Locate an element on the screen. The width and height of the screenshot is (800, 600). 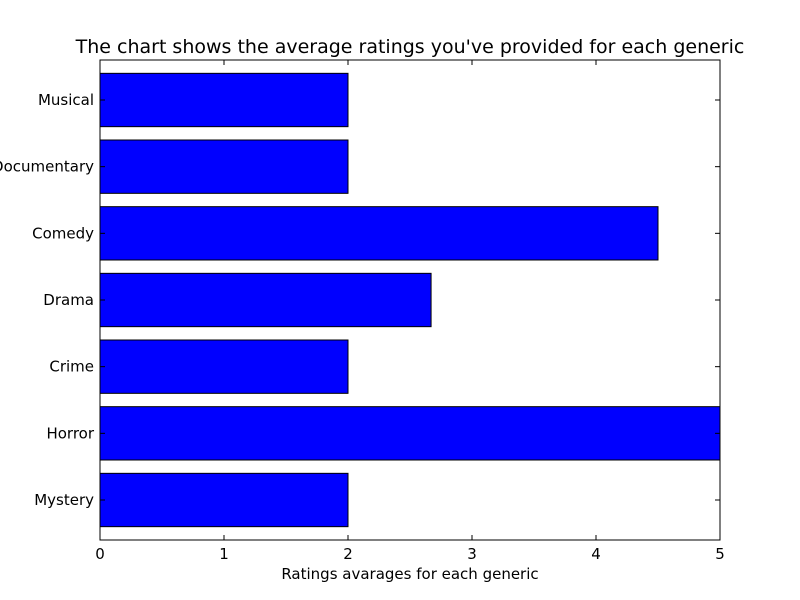
bar-comedy is located at coordinates (379, 233).